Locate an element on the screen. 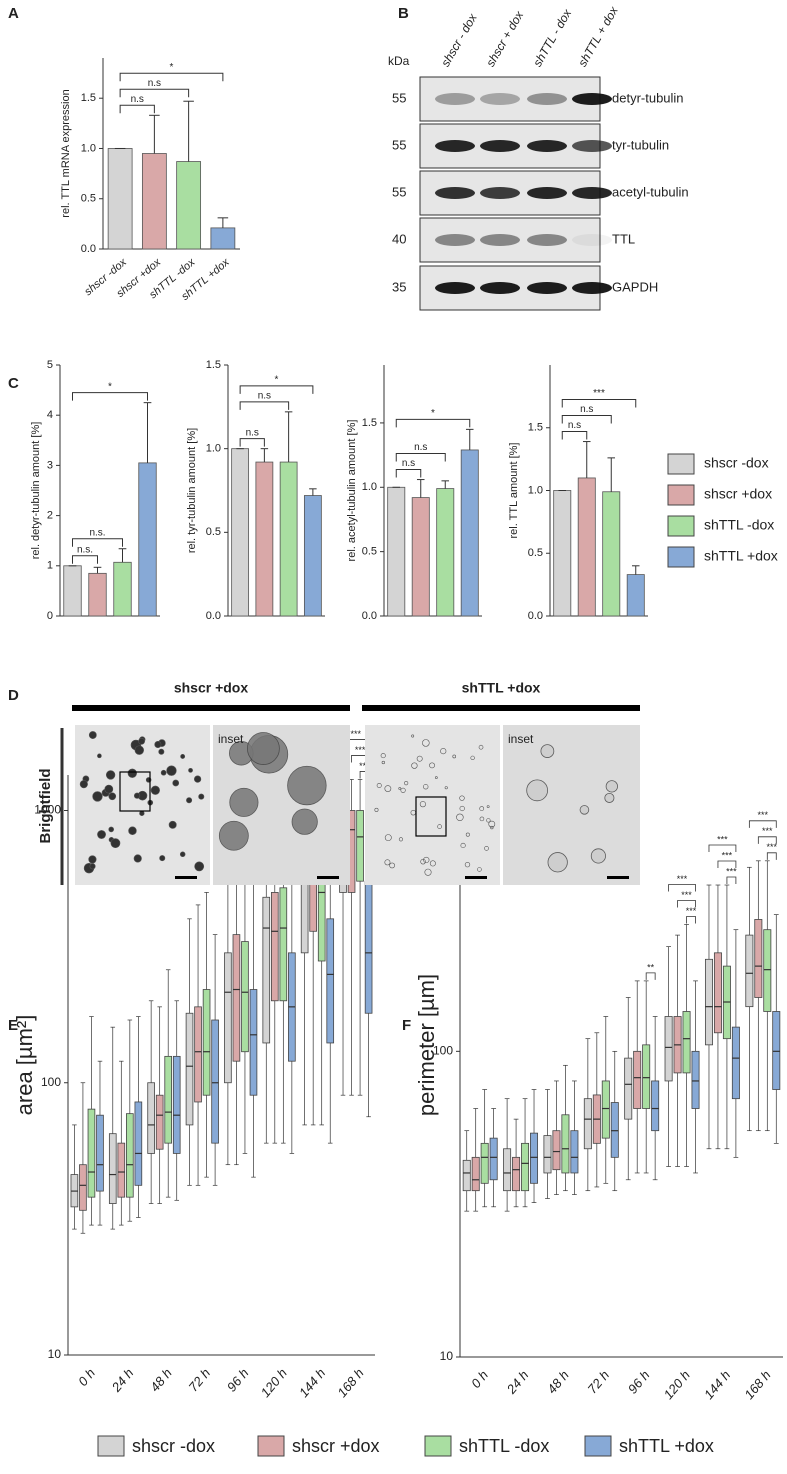 This screenshot has height=1474, width=787. significance-label: ** is located at coordinates (651, 967).